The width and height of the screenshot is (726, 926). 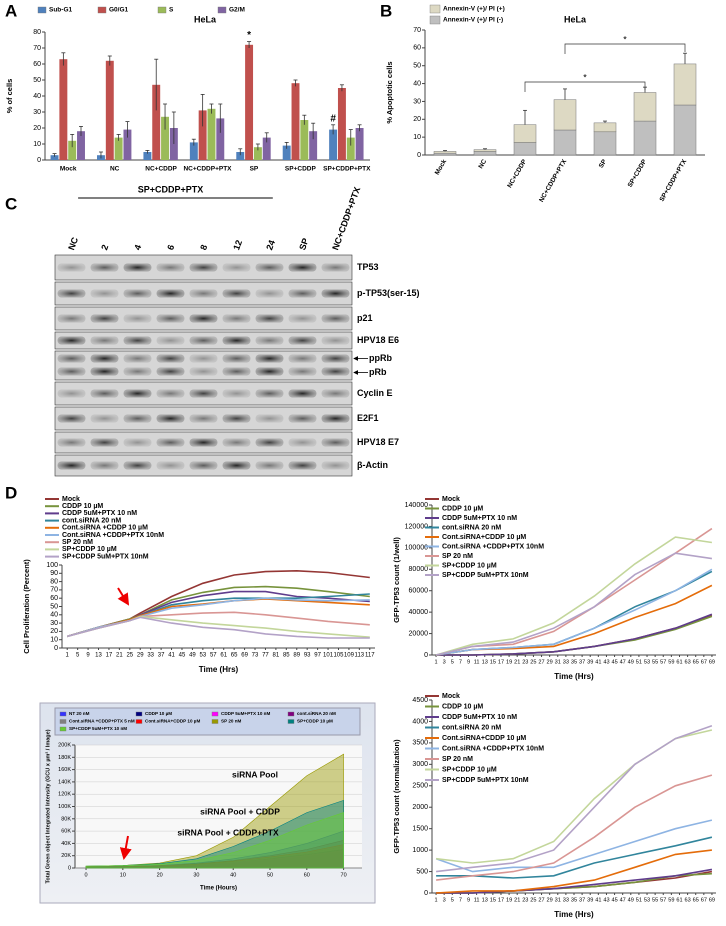 What do you see at coordinates (550, 662) in the screenshot?
I see `x-tick-label: 29` at bounding box center [550, 662].